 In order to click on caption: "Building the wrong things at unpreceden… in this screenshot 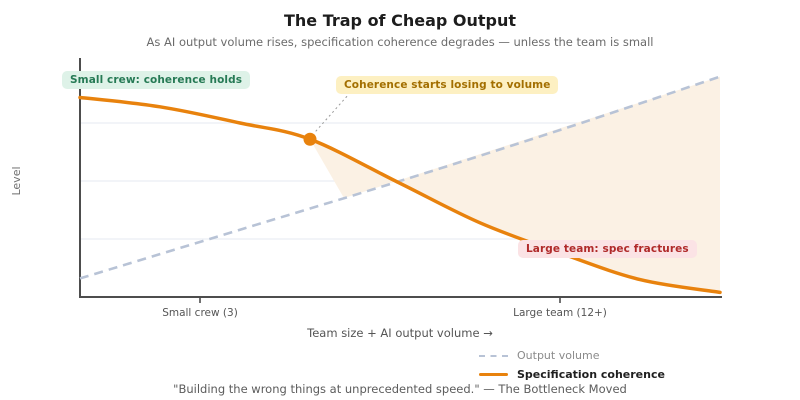, I will do `click(400, 389)`.